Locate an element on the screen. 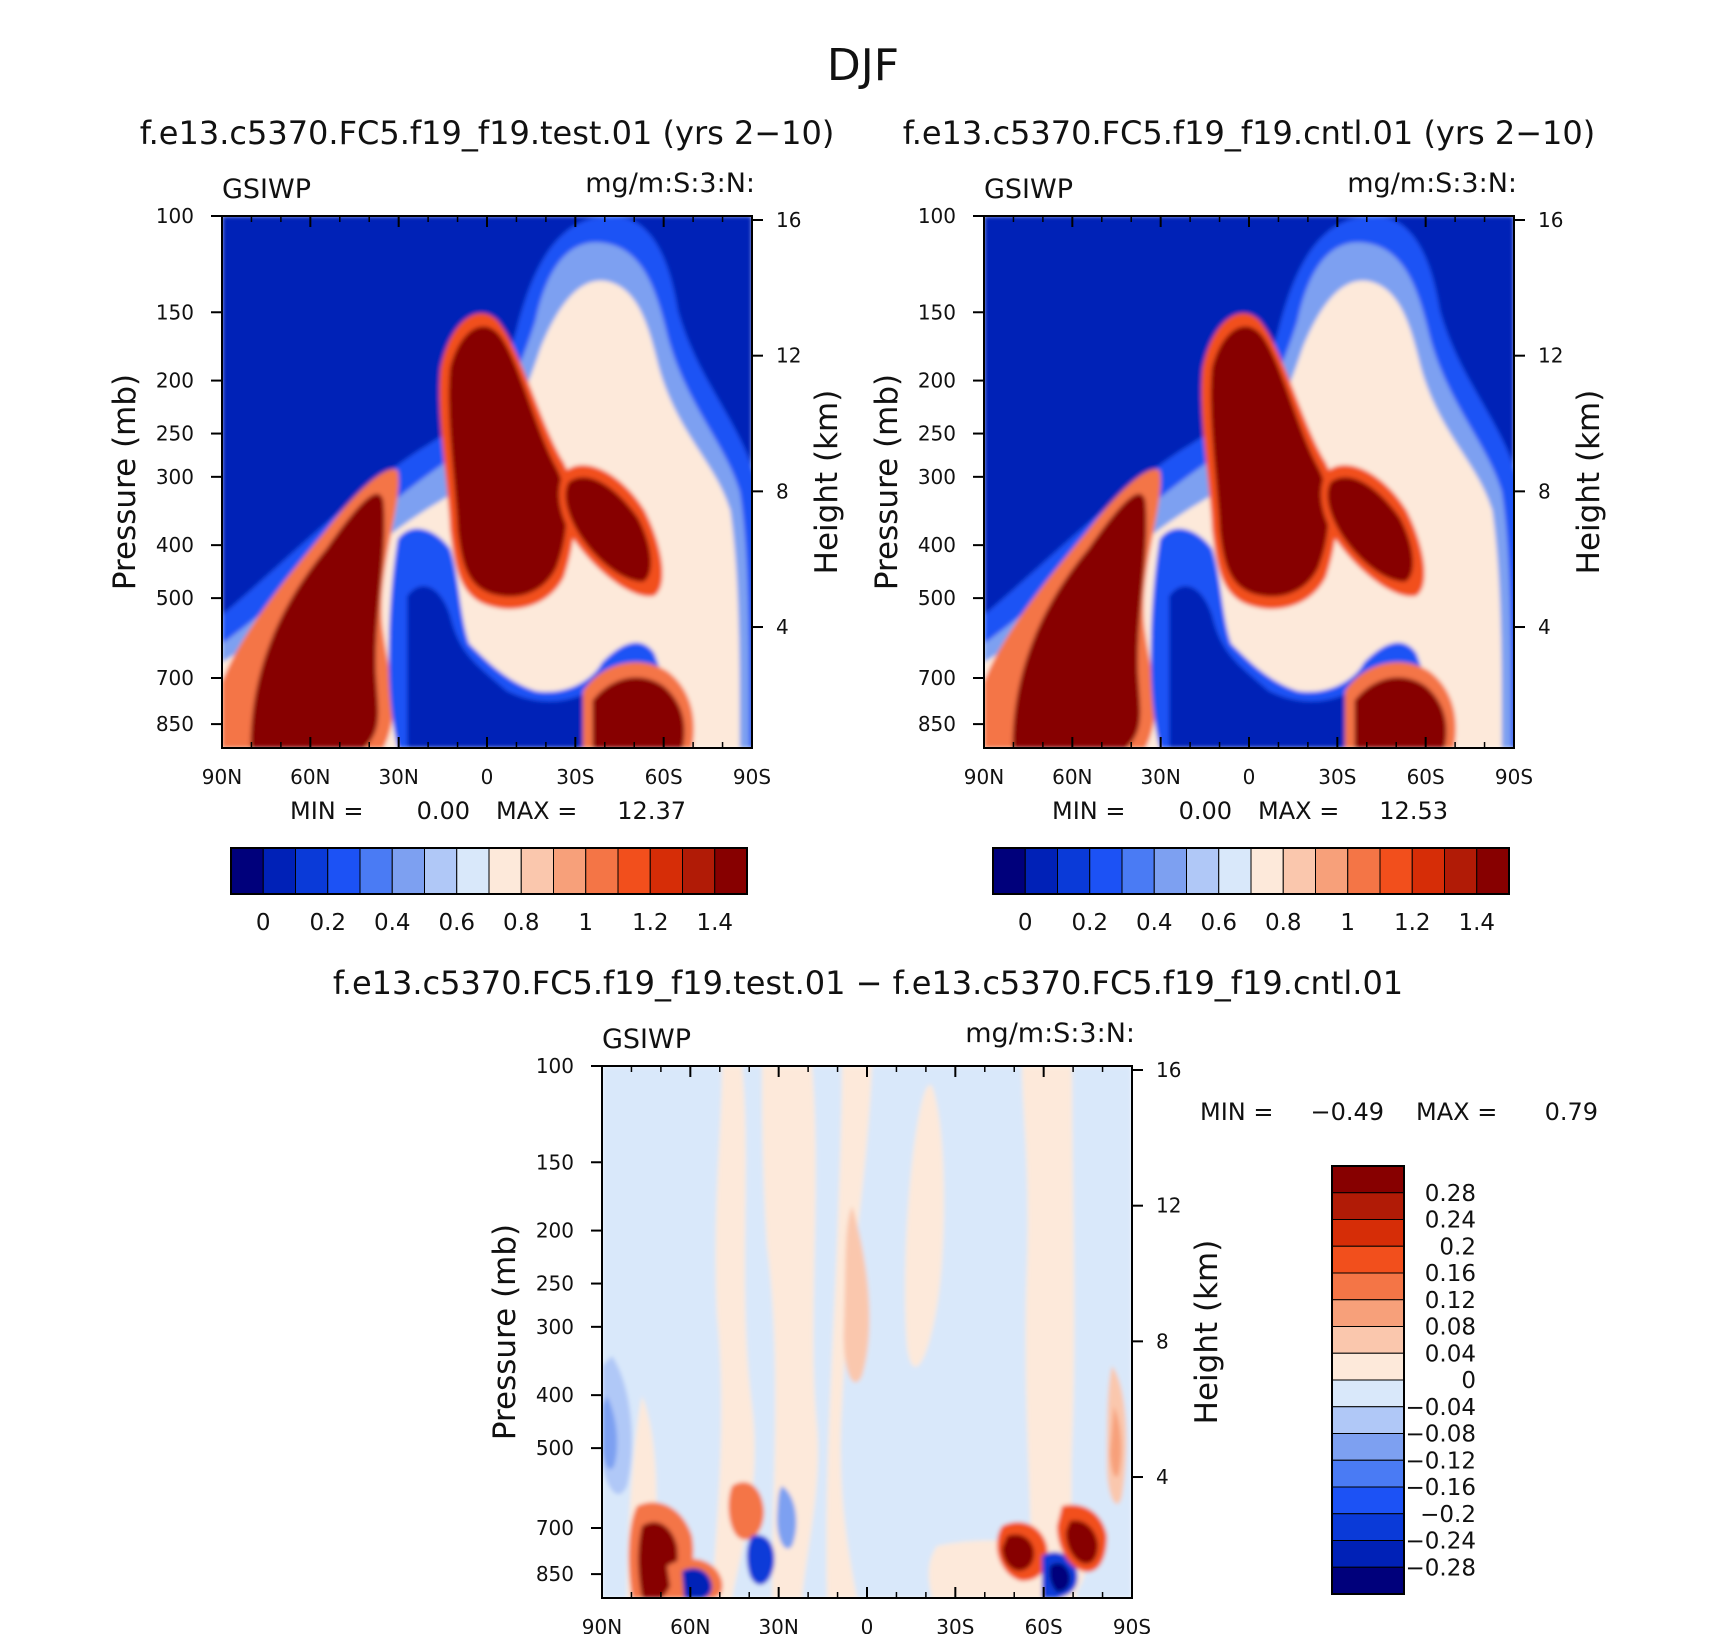 The image size is (1710, 1638). colorbar-label: −0.2 is located at coordinates (1448, 1515).